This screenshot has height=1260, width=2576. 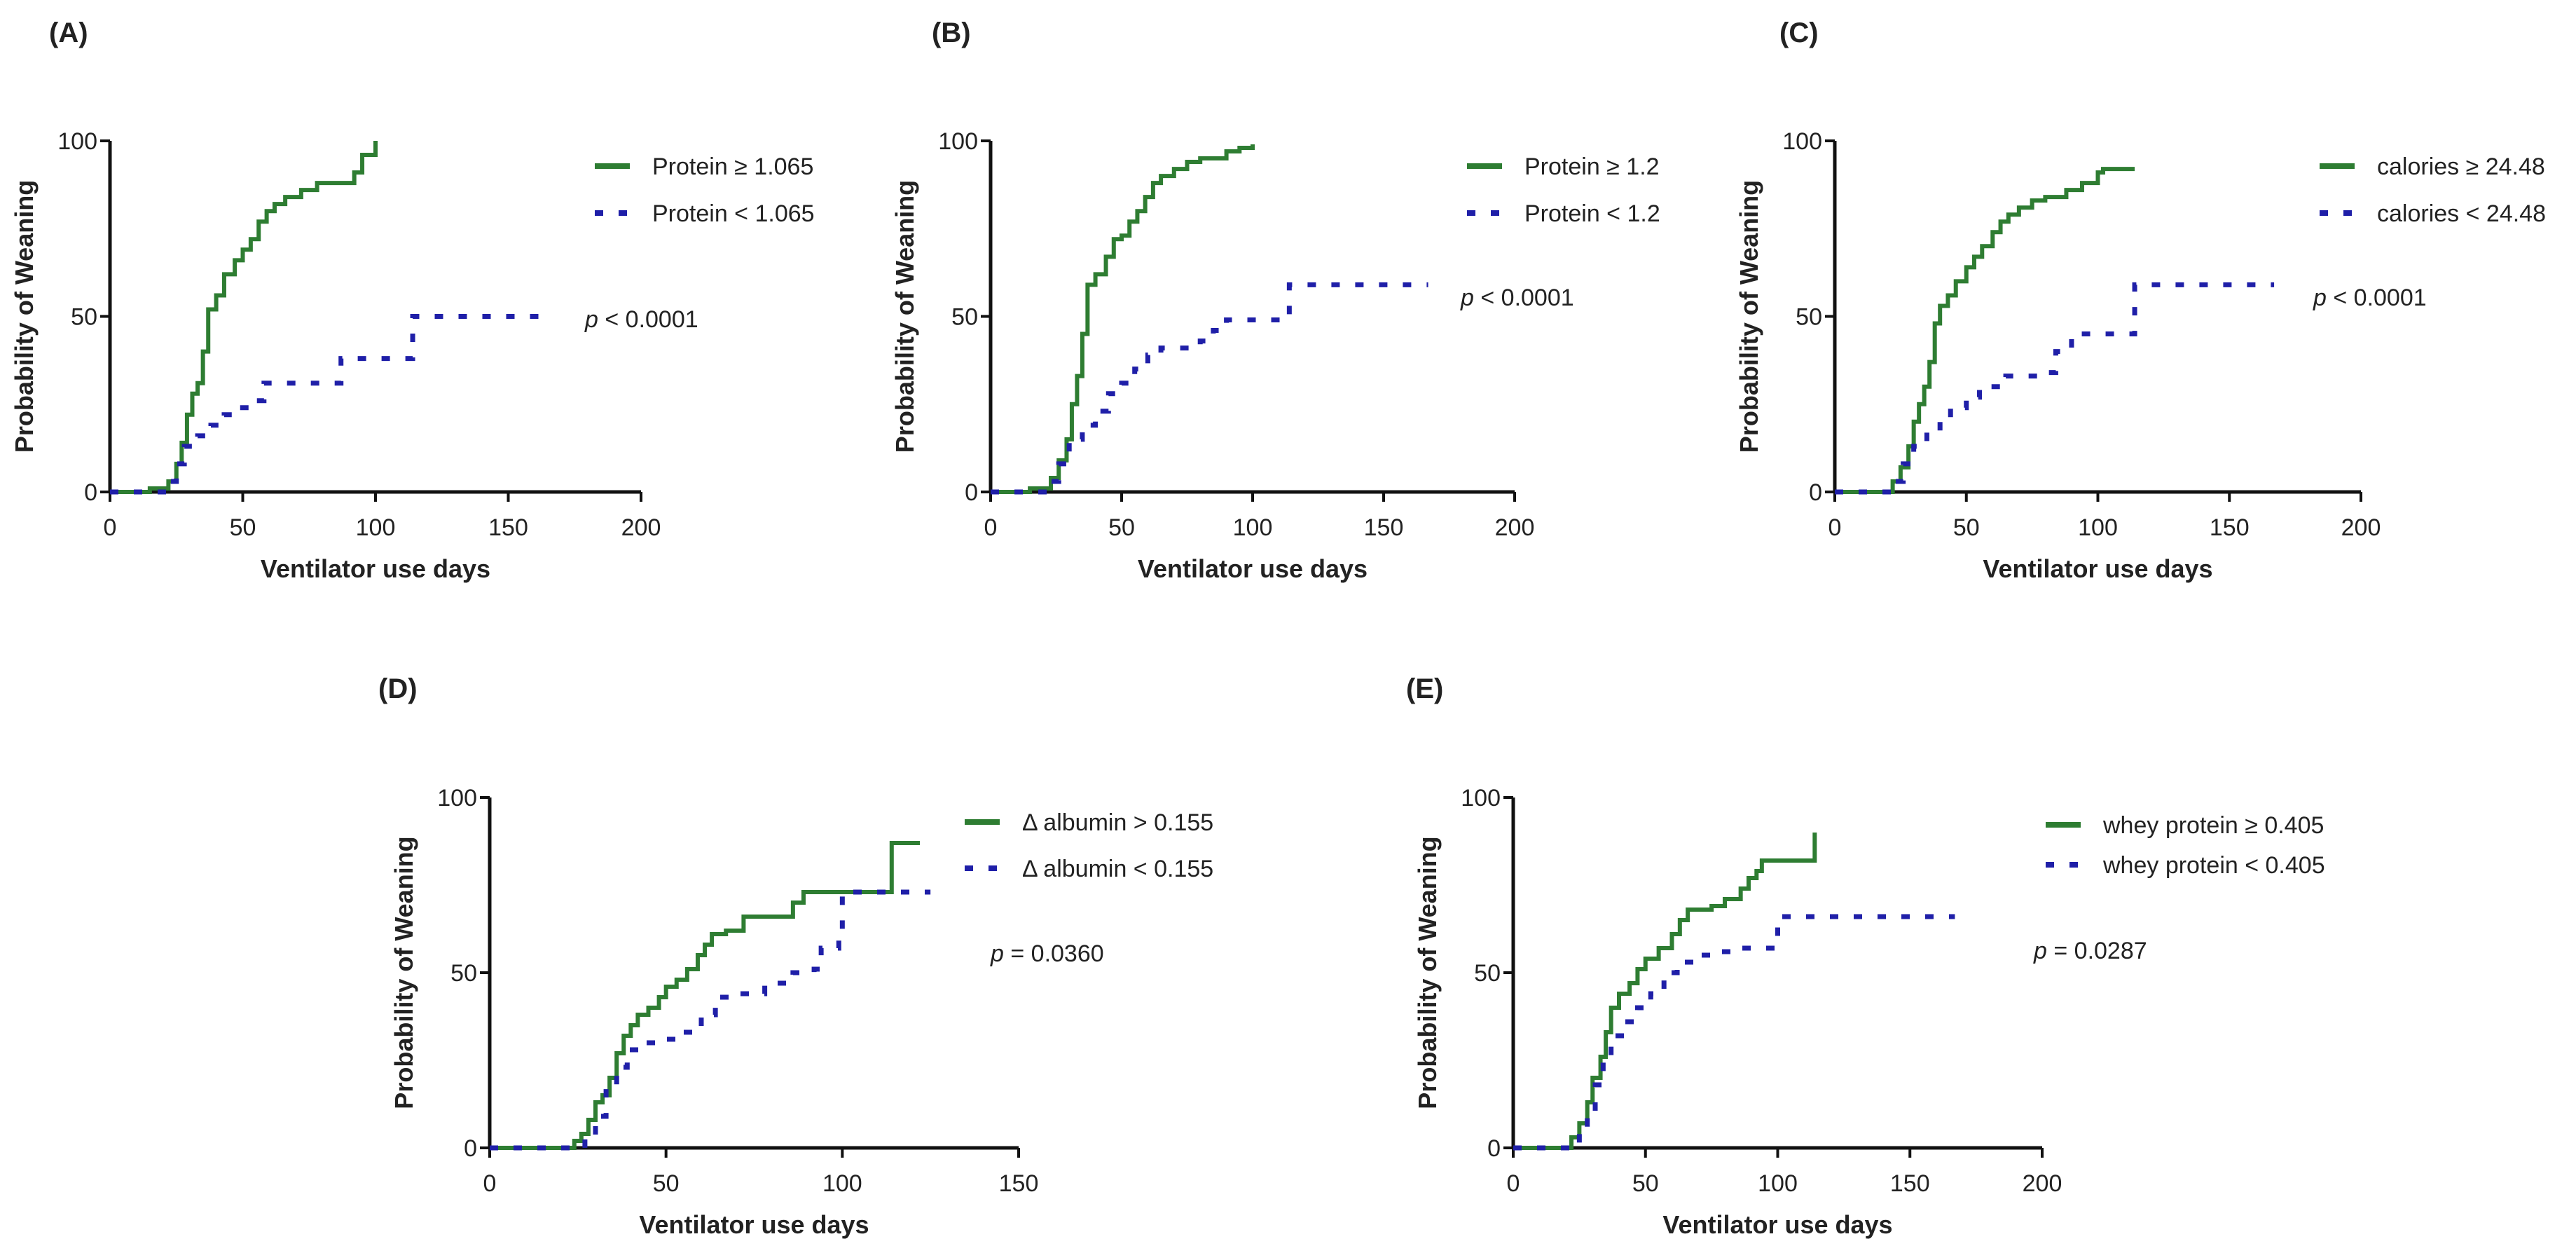 I want to click on p-value: p = 0.0360, so click(x=1047, y=953).